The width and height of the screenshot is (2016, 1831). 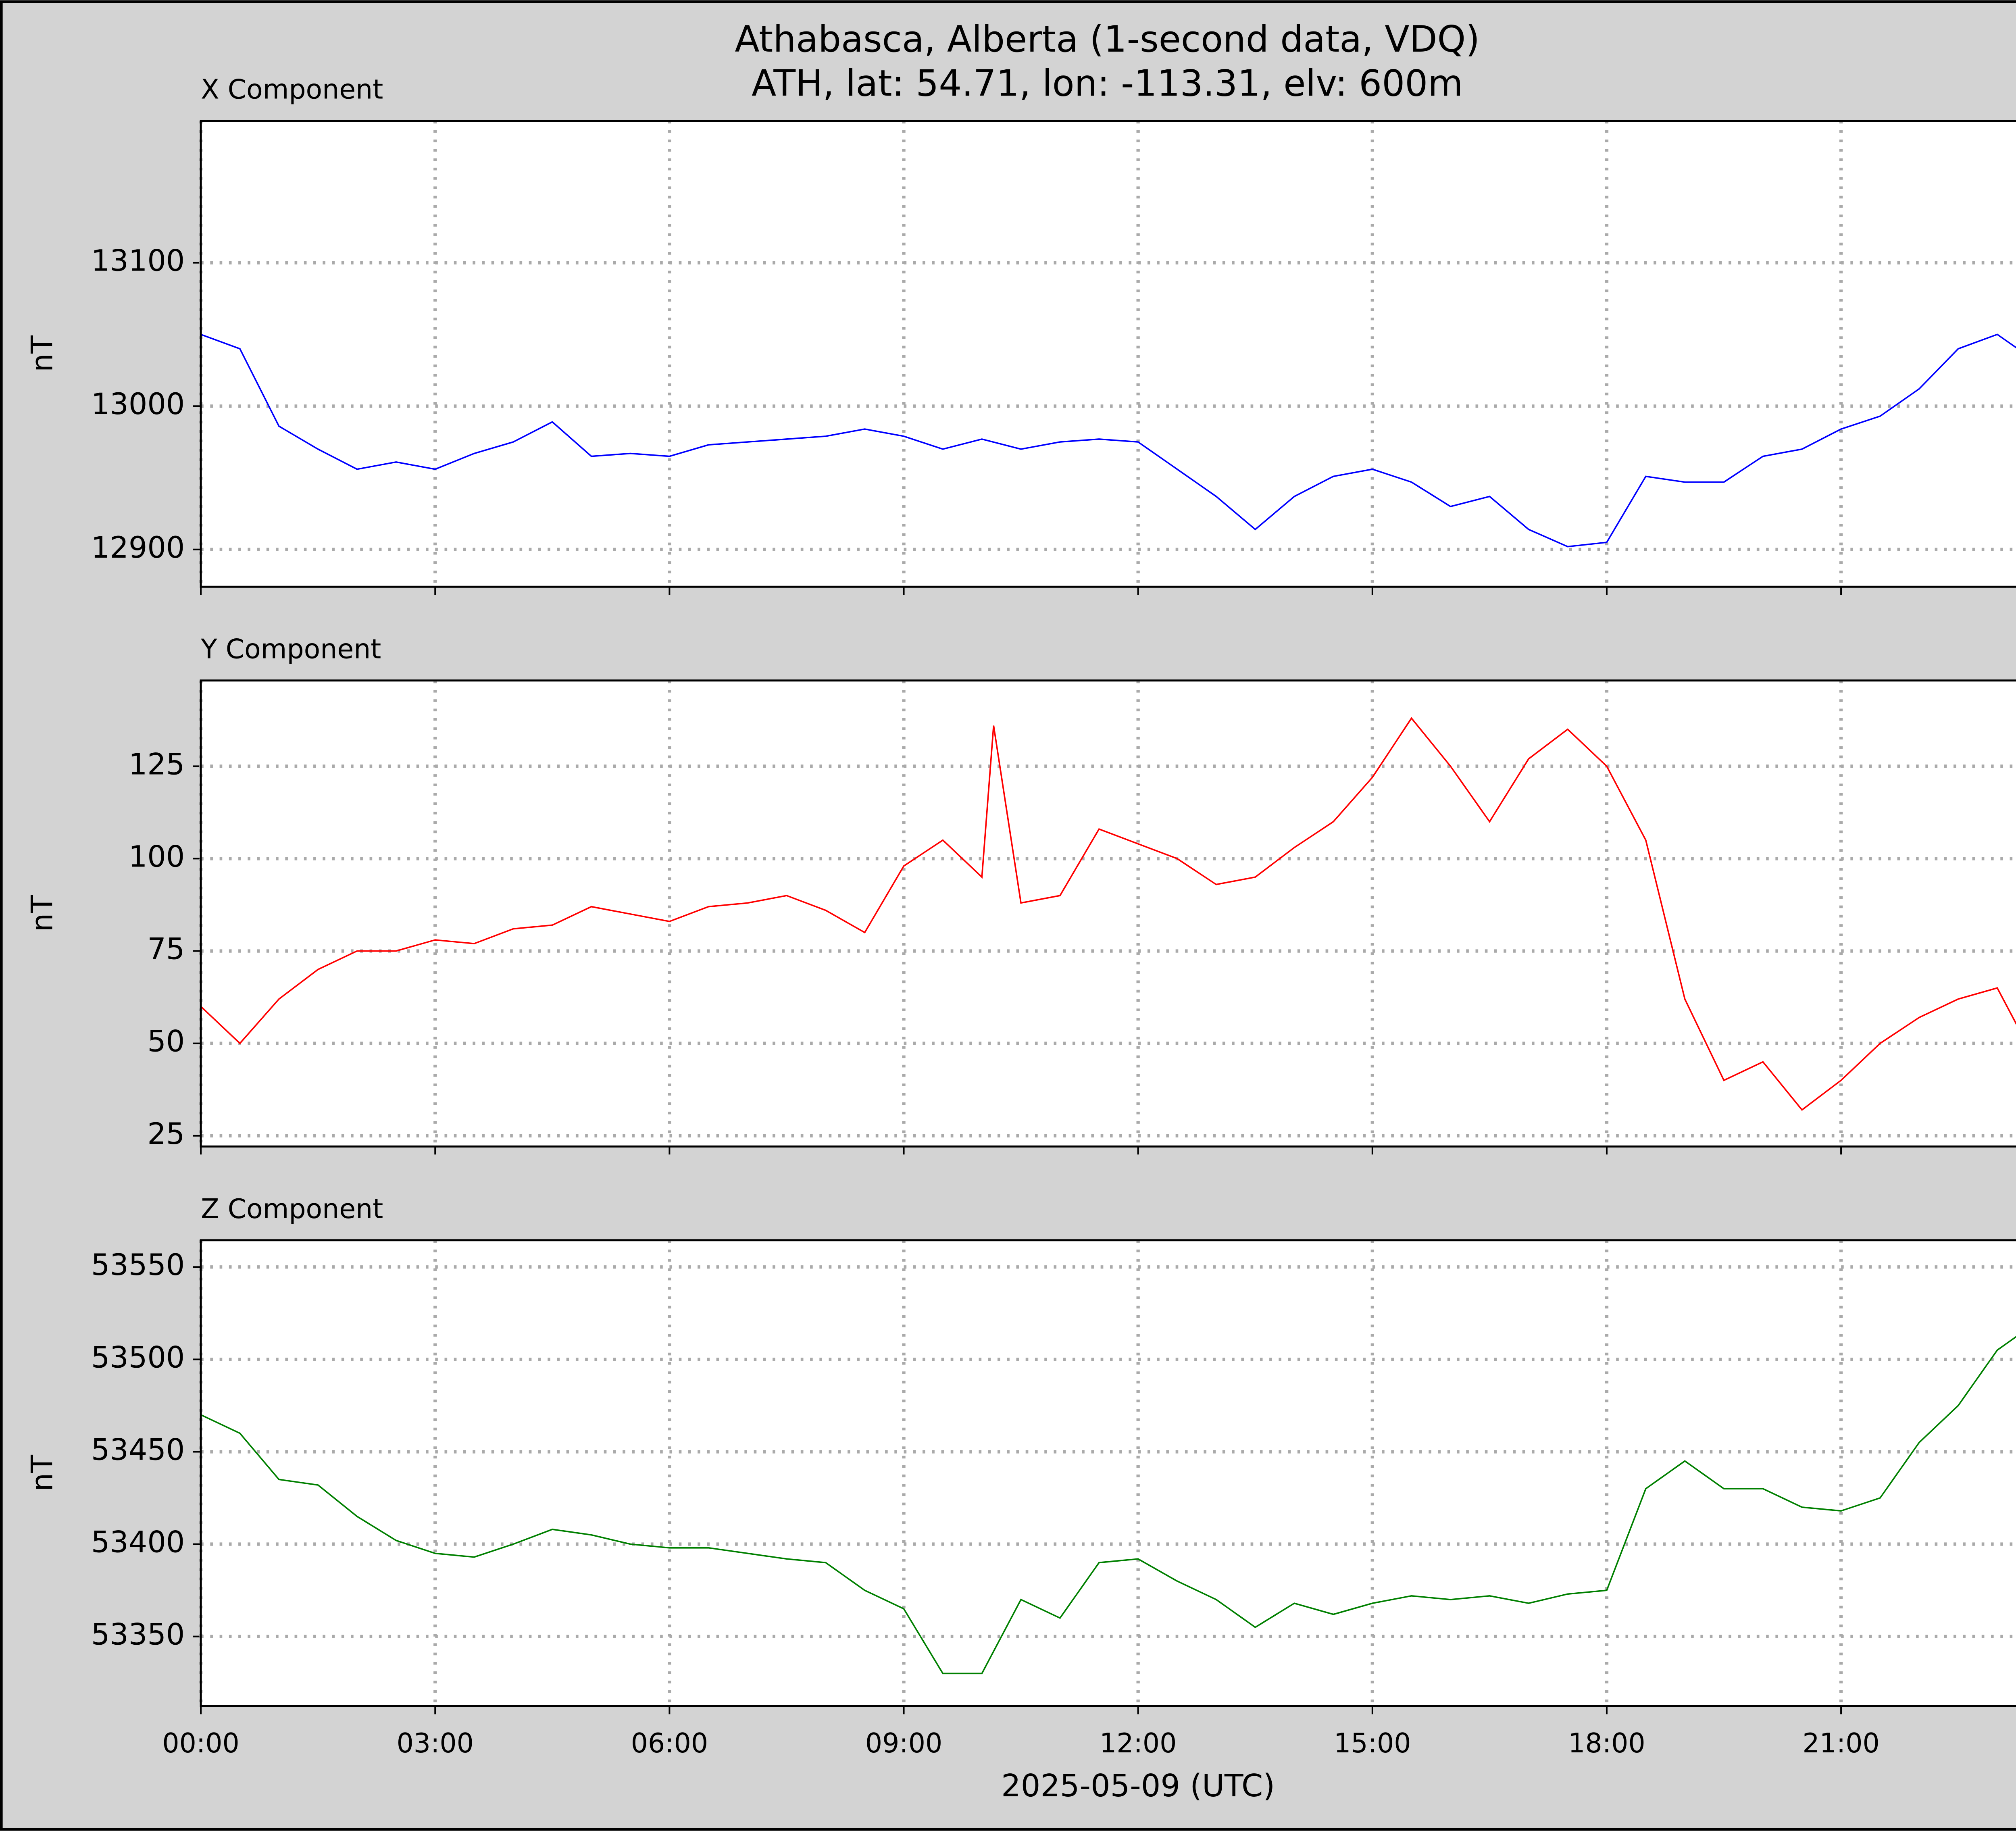 What do you see at coordinates (903, 1743) in the screenshot?
I see `x-tick-label: 09:00` at bounding box center [903, 1743].